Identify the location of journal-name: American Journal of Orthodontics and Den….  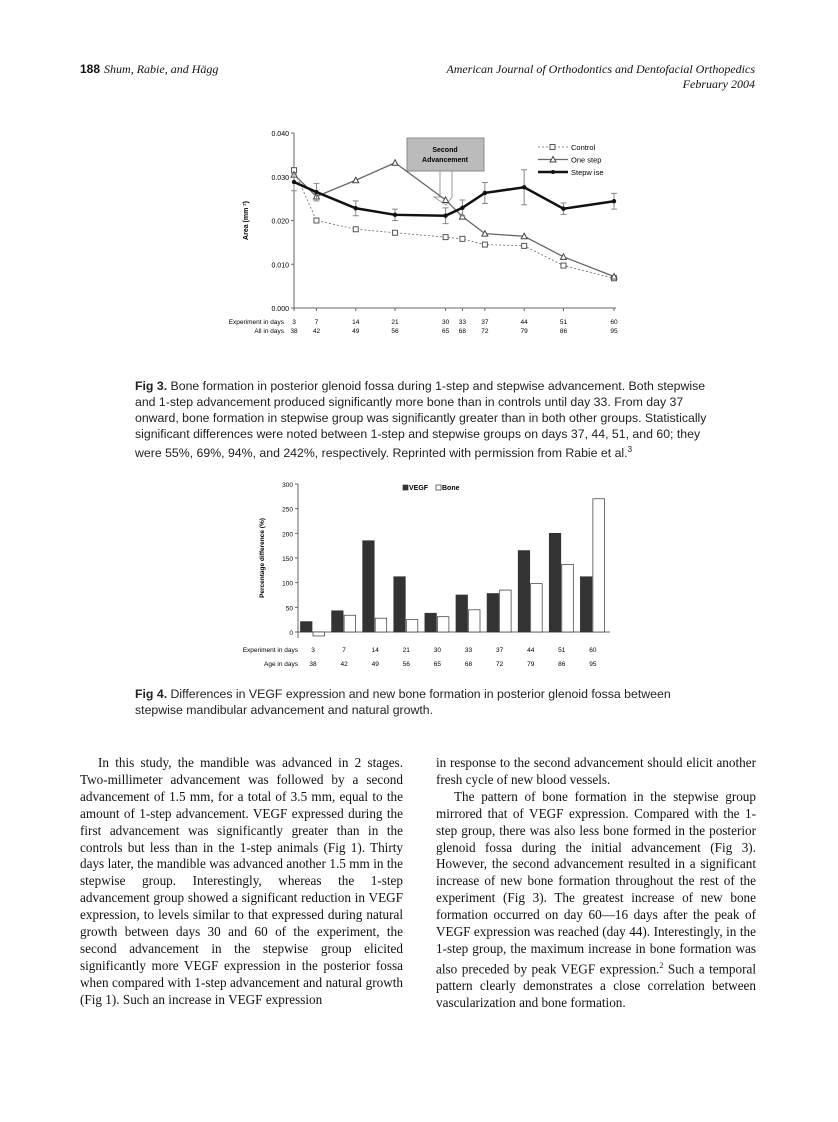
(600, 69).